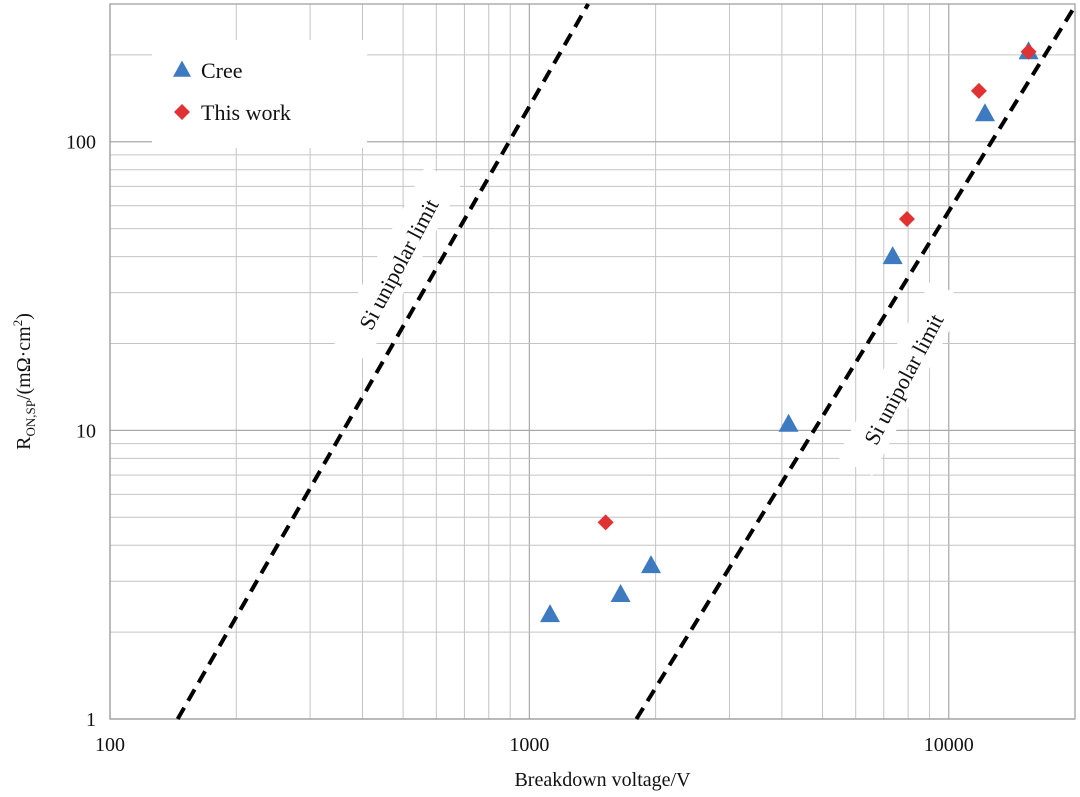 Image resolution: width=1080 pixels, height=797 pixels. I want to click on si-unipolar-limit-annotation: Si unipolar limit, so click(901, 378).